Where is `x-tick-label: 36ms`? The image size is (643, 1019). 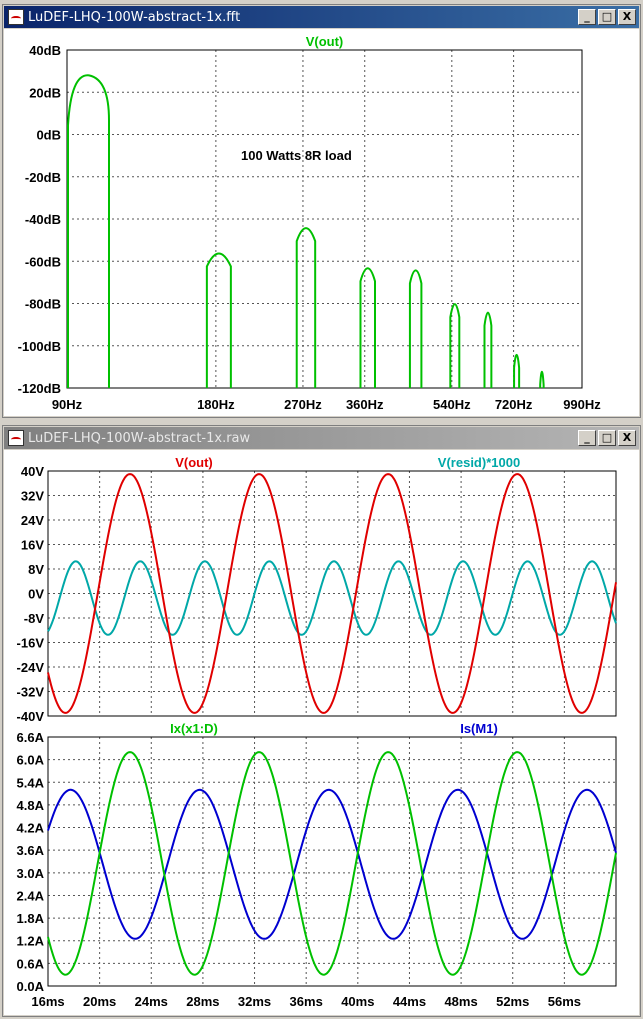
x-tick-label: 36ms is located at coordinates (306, 1001).